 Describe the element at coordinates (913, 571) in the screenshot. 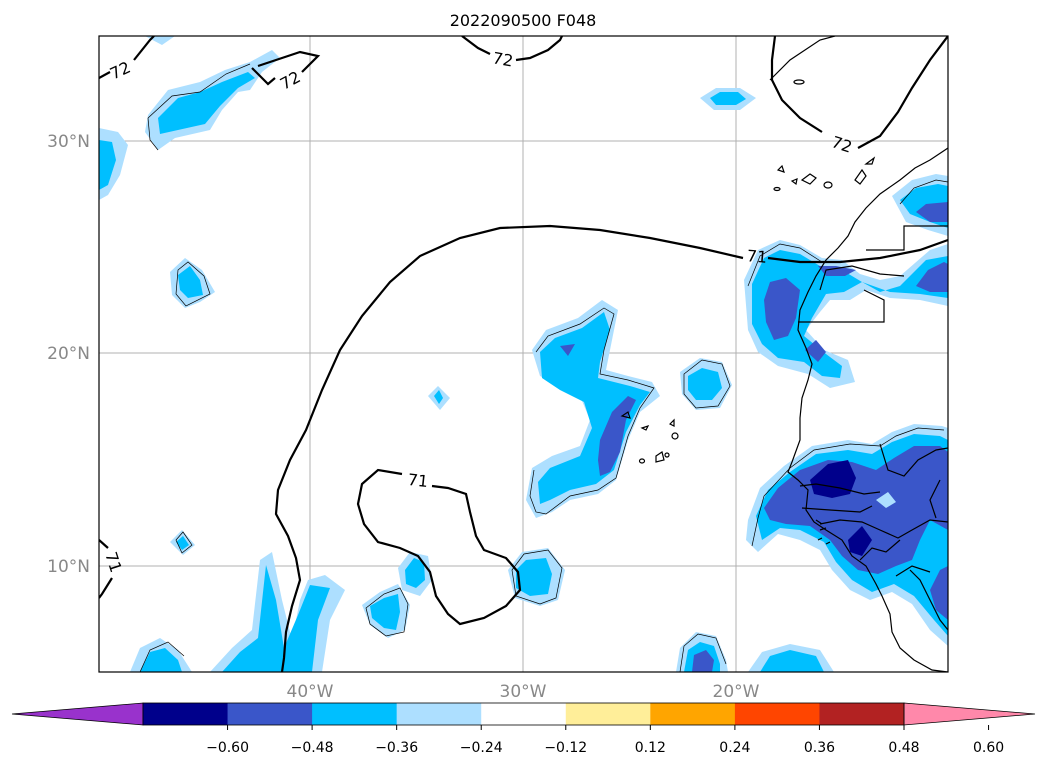

I see `border-liberia` at that location.